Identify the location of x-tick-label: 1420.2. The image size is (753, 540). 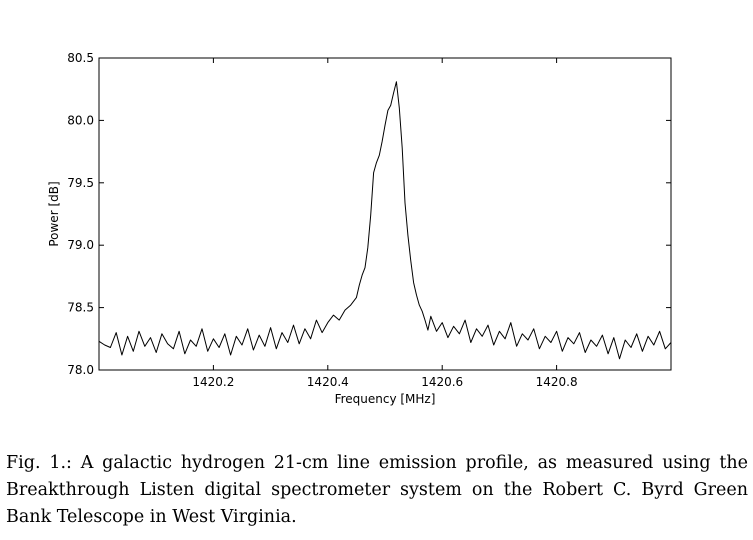
(213, 382).